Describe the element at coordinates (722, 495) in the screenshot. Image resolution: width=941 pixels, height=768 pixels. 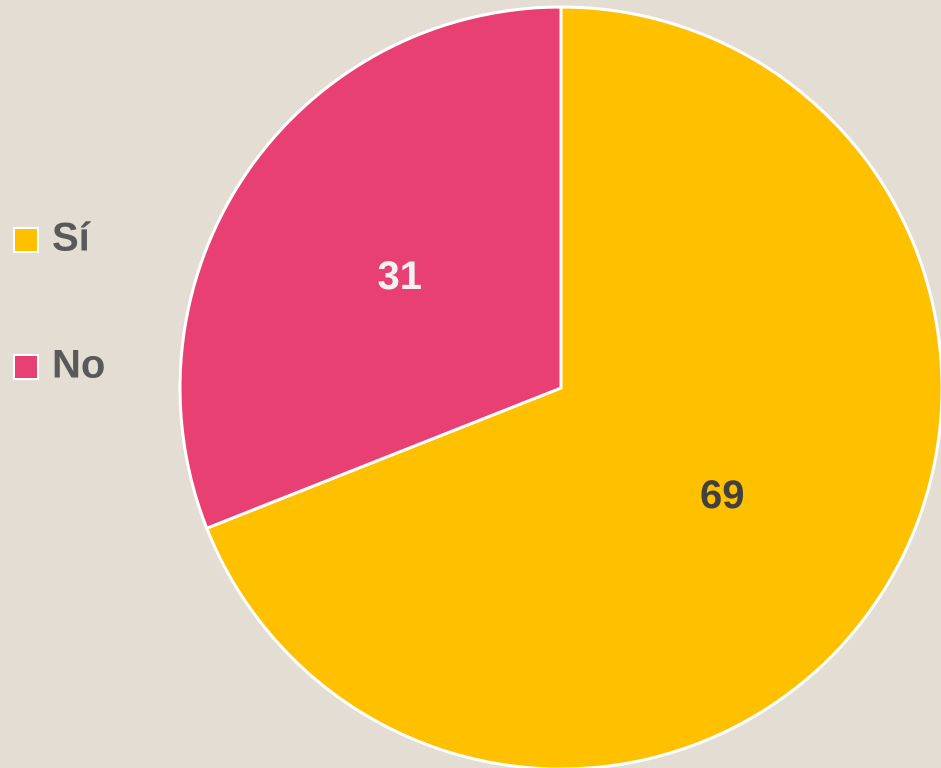
I see `data-label: 69` at that location.